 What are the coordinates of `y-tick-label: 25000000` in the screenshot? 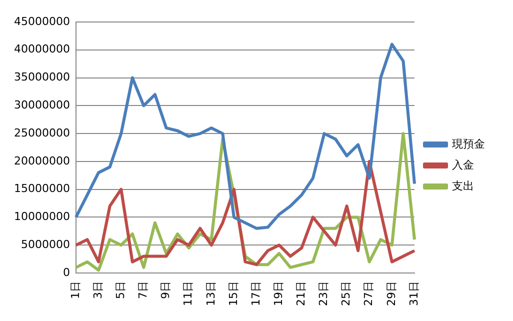 It's located at (42, 133).